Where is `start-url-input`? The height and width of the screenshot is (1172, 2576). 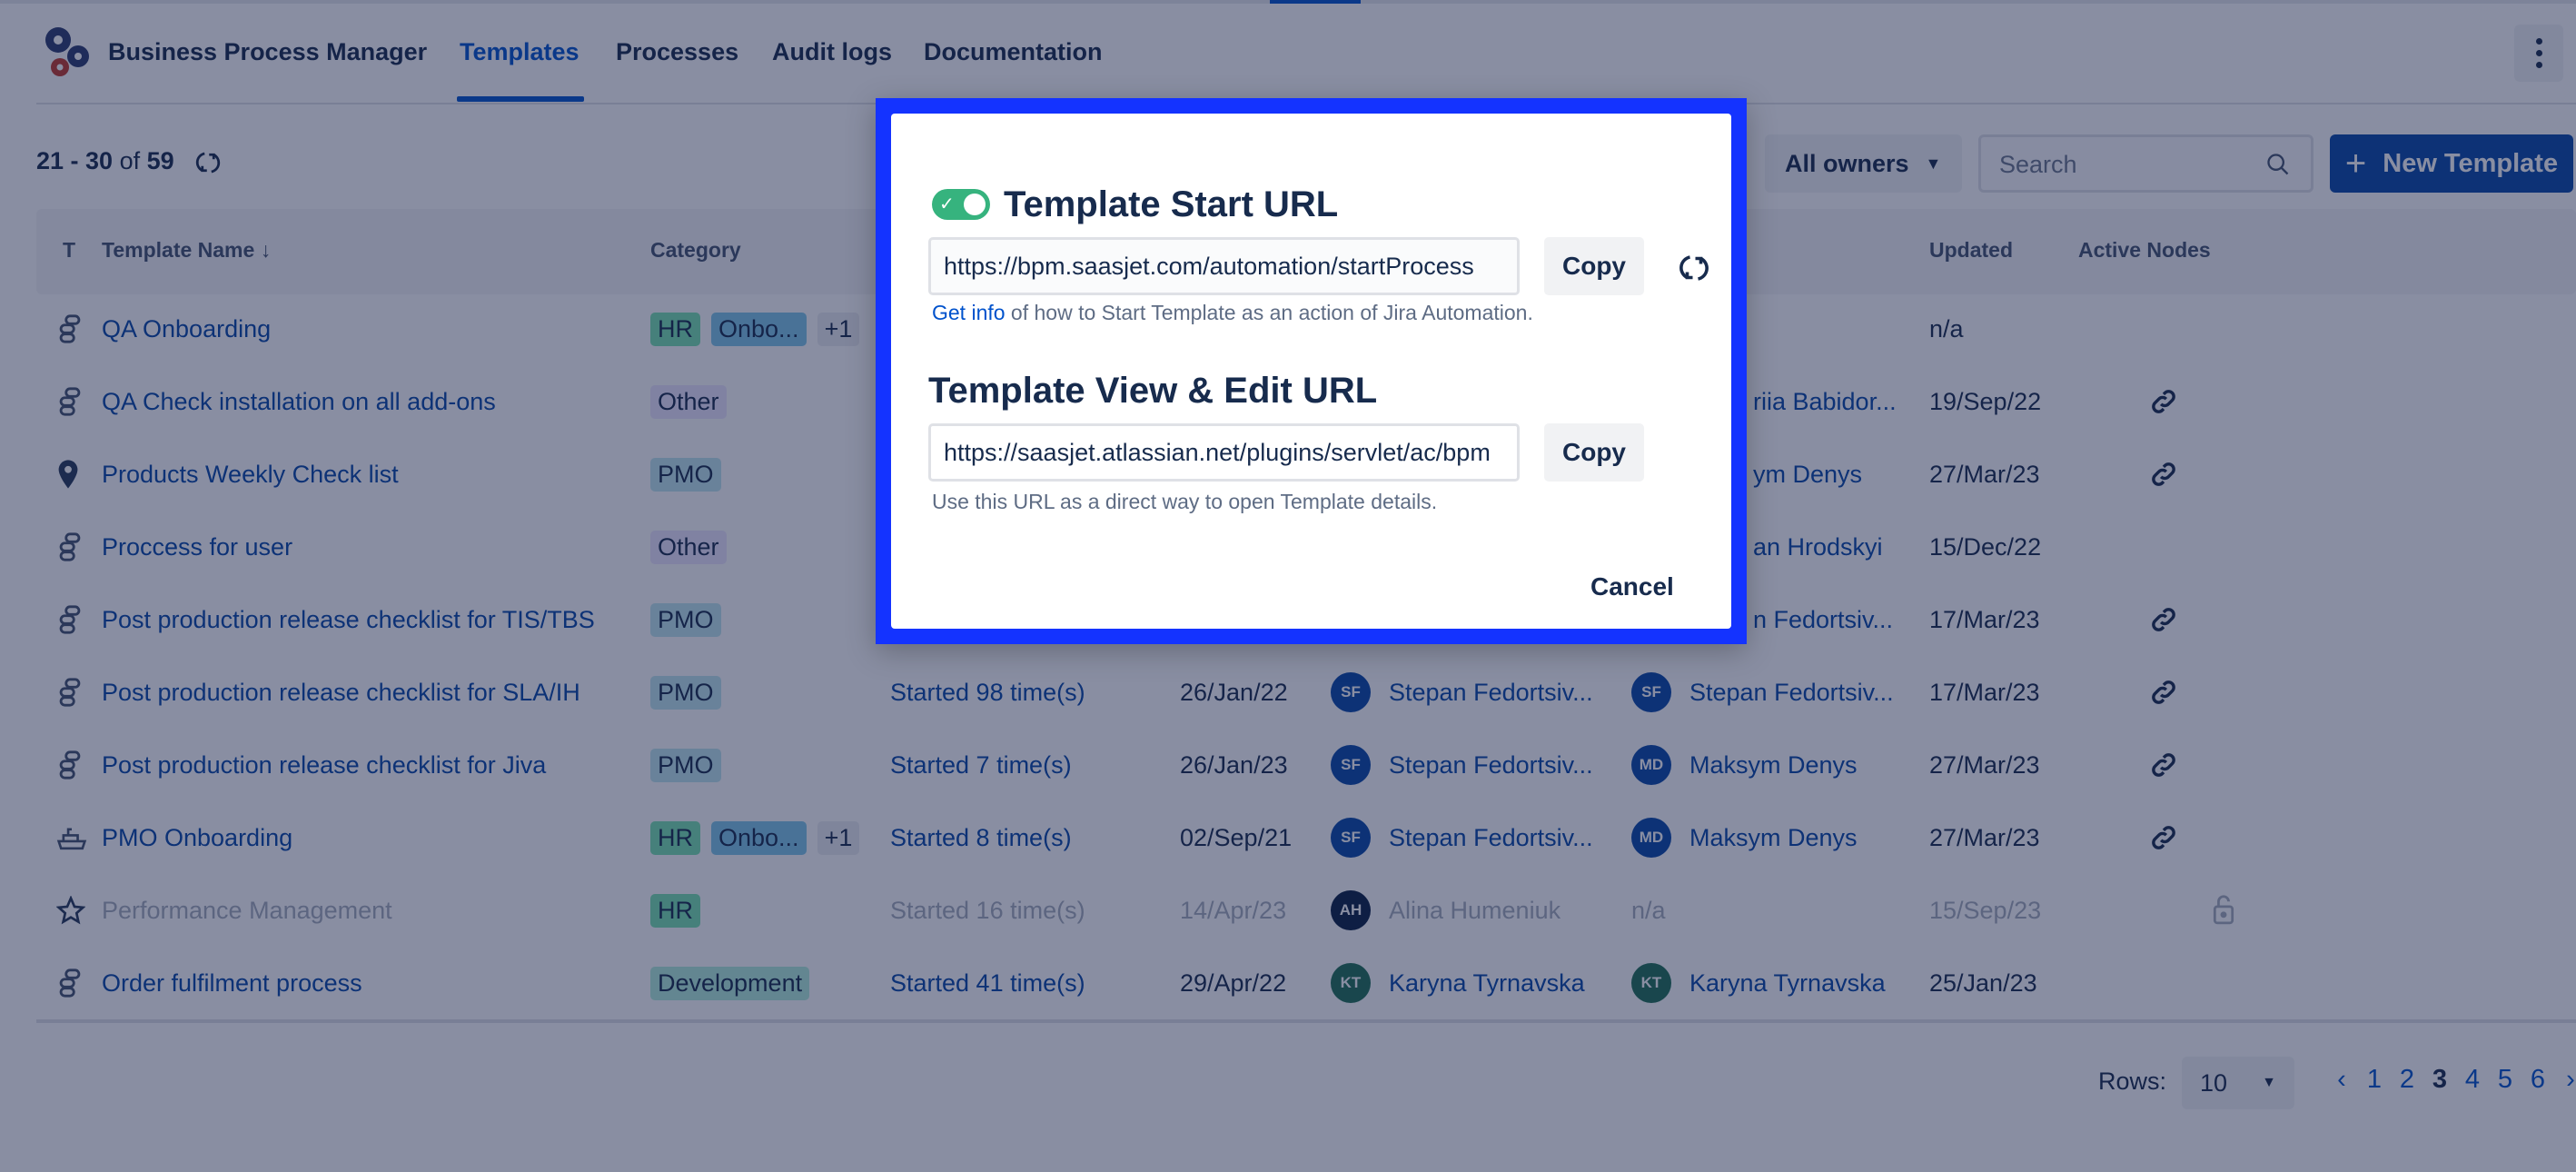
start-url-input is located at coordinates (1224, 266).